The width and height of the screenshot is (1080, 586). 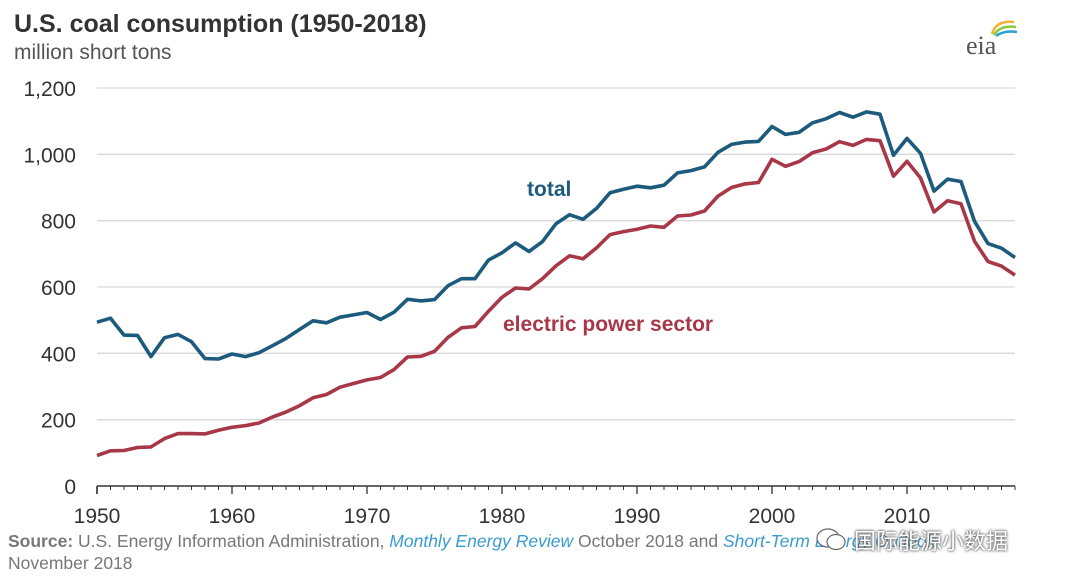 I want to click on y-tick-label: 800, so click(x=58, y=222).